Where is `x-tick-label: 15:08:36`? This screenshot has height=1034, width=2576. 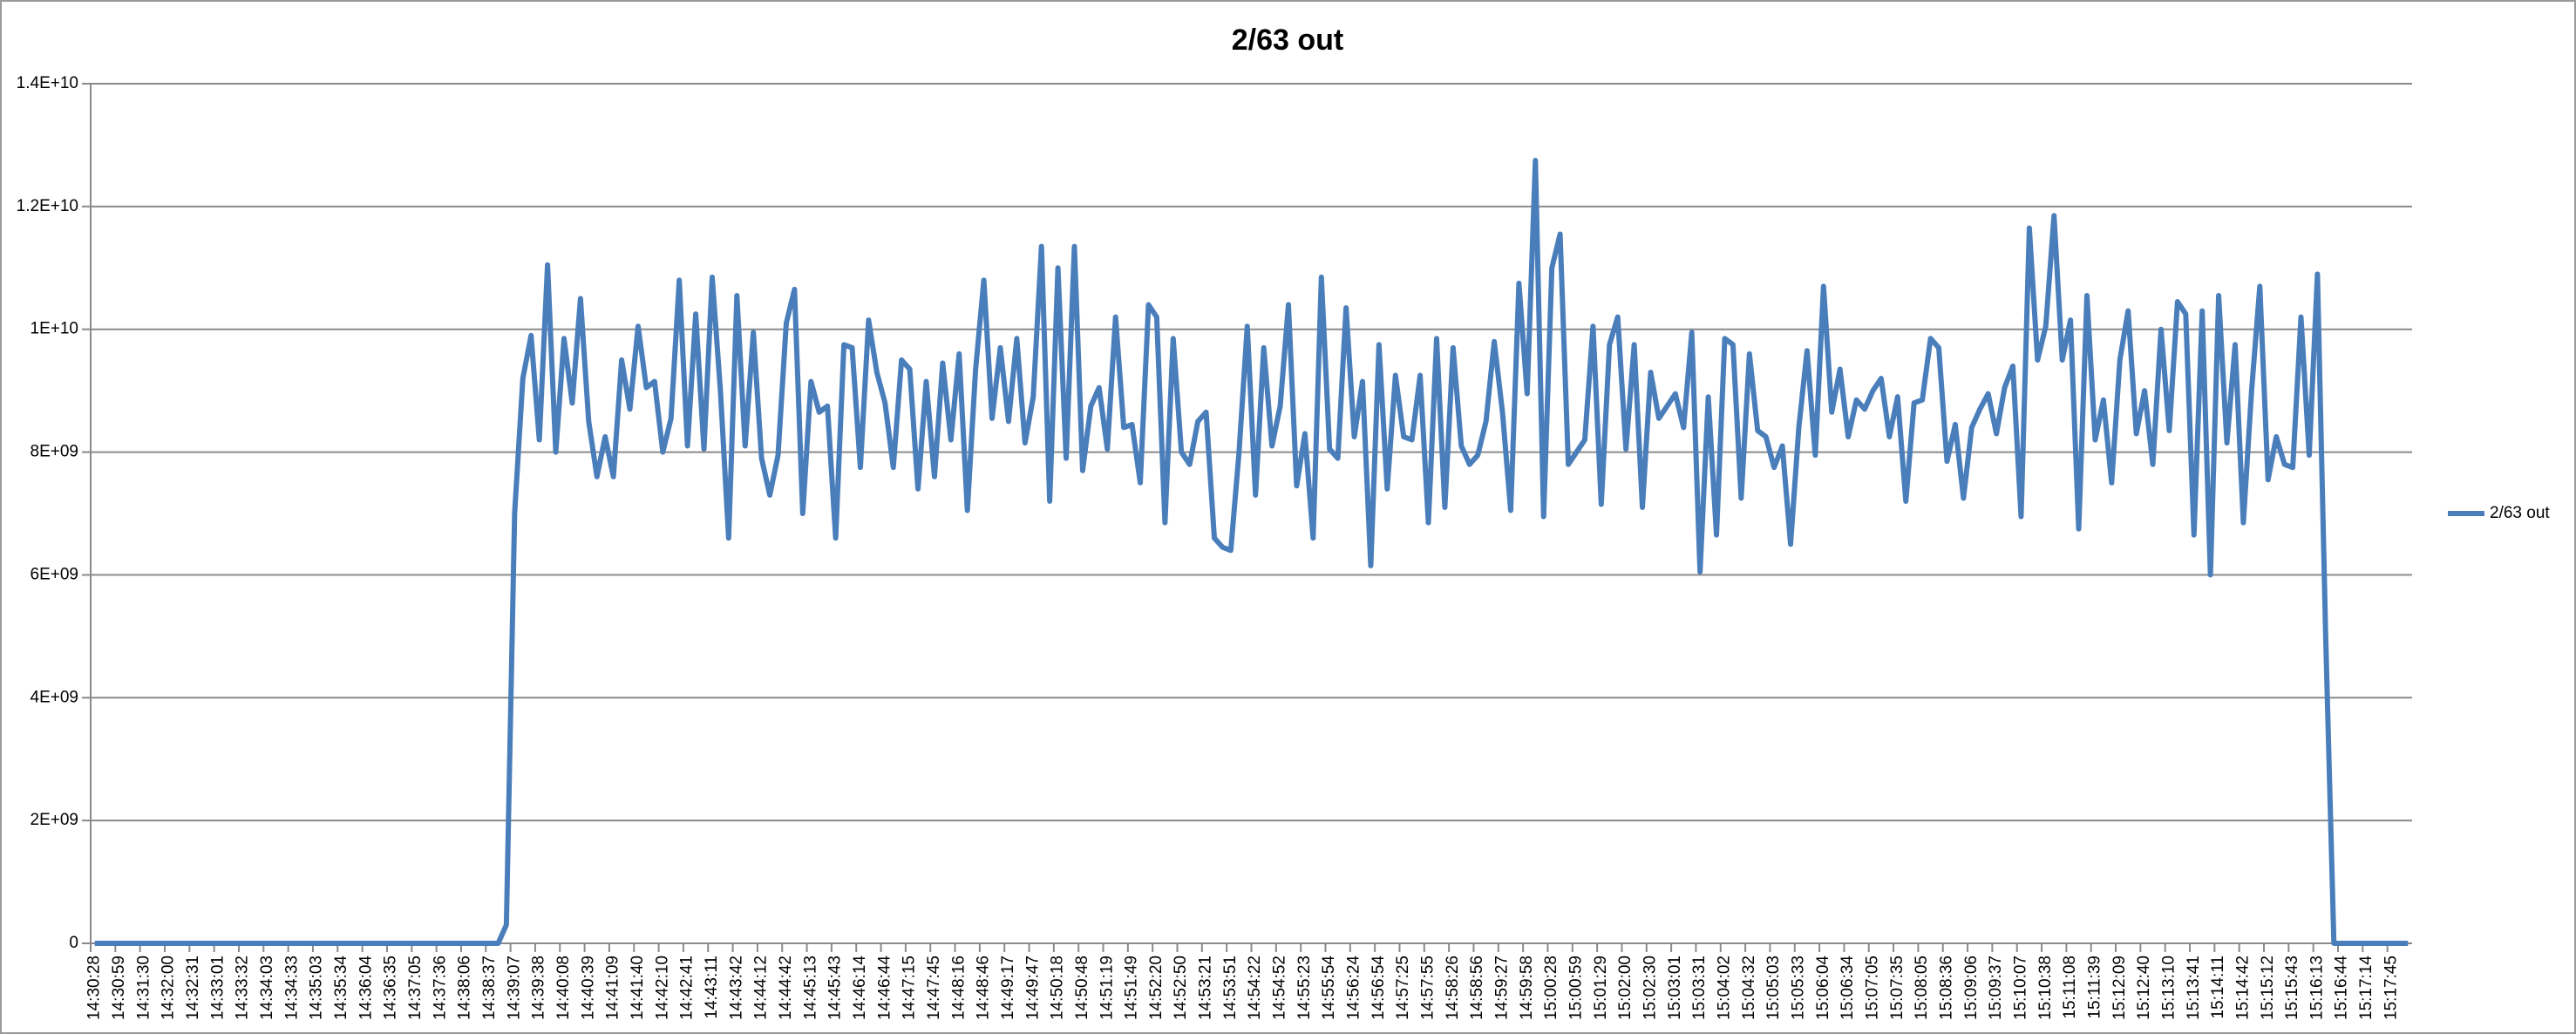 x-tick-label: 15:08:36 is located at coordinates (1946, 988).